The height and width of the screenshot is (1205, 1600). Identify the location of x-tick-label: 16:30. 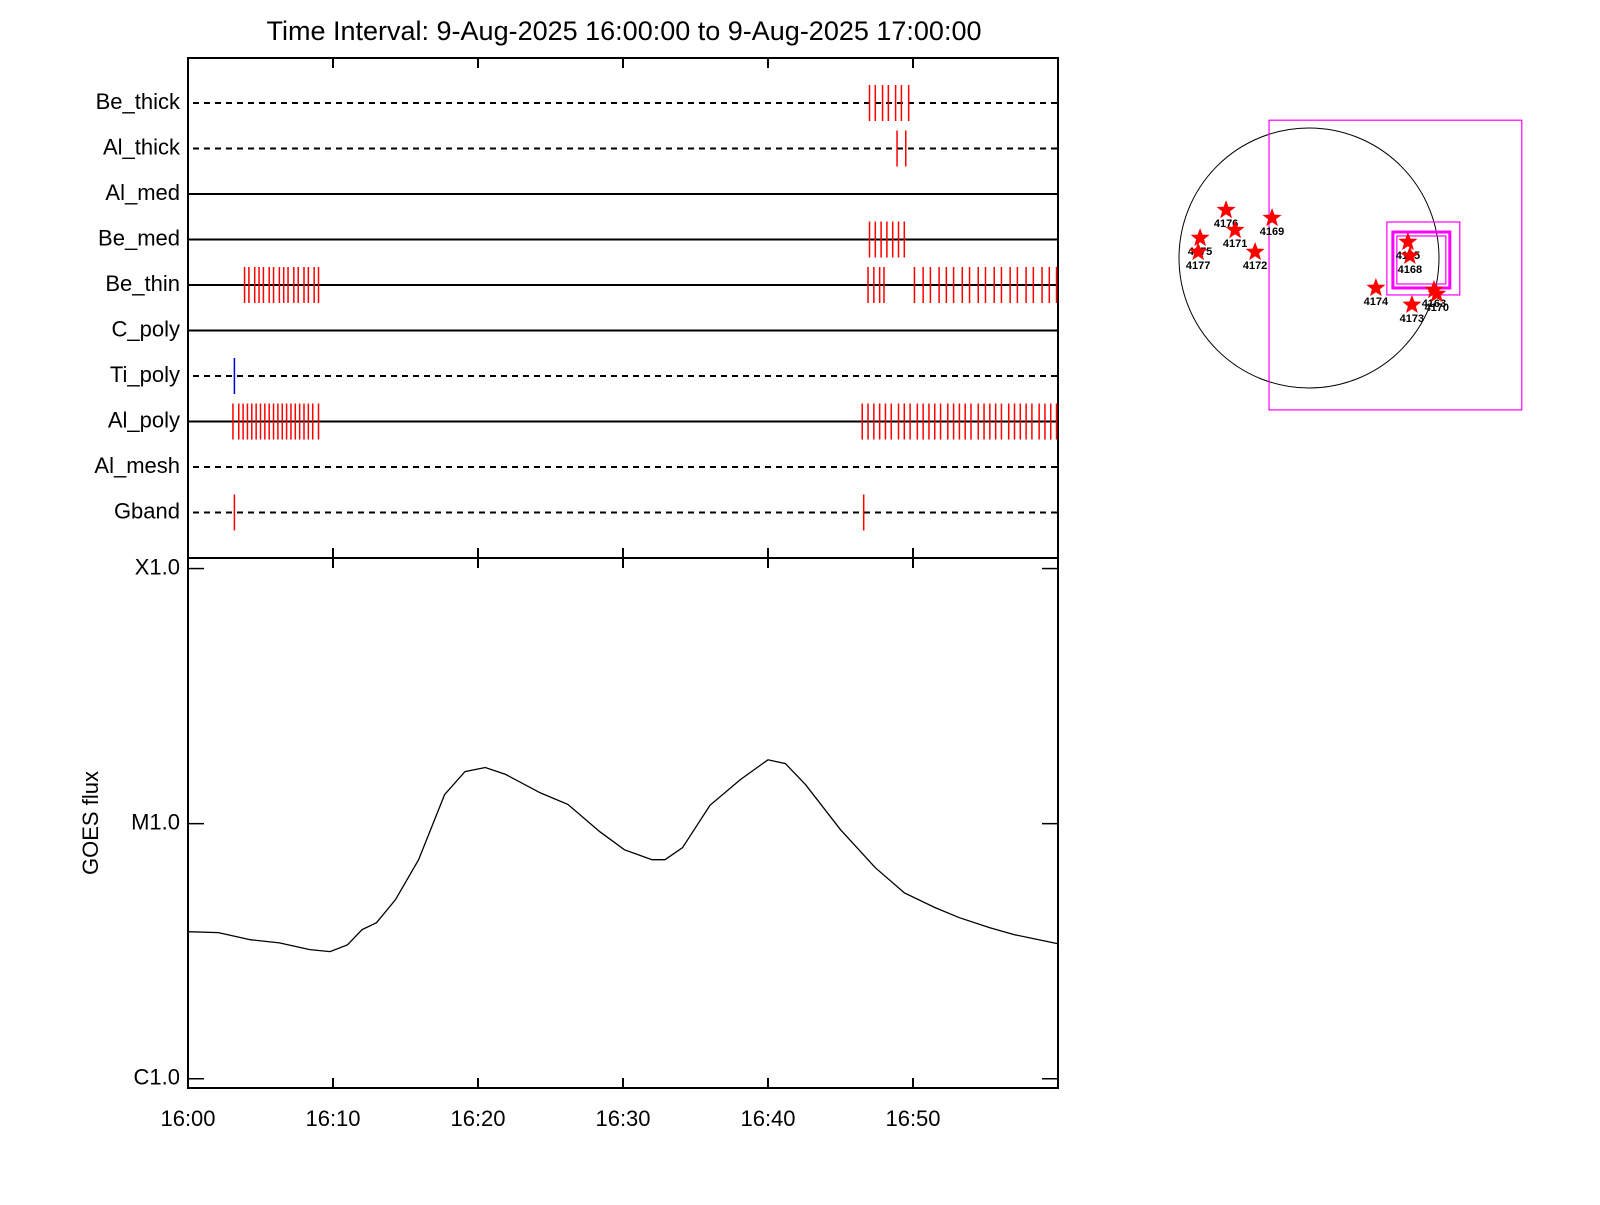
(622, 1118).